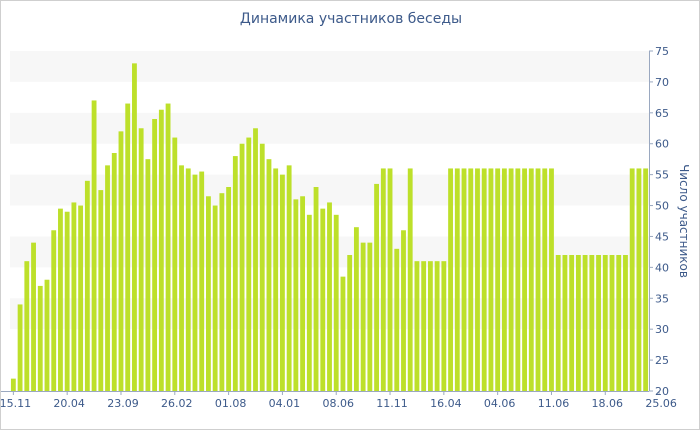 The width and height of the screenshot is (700, 431). I want to click on x-tick-label: 11.11, so click(392, 403).